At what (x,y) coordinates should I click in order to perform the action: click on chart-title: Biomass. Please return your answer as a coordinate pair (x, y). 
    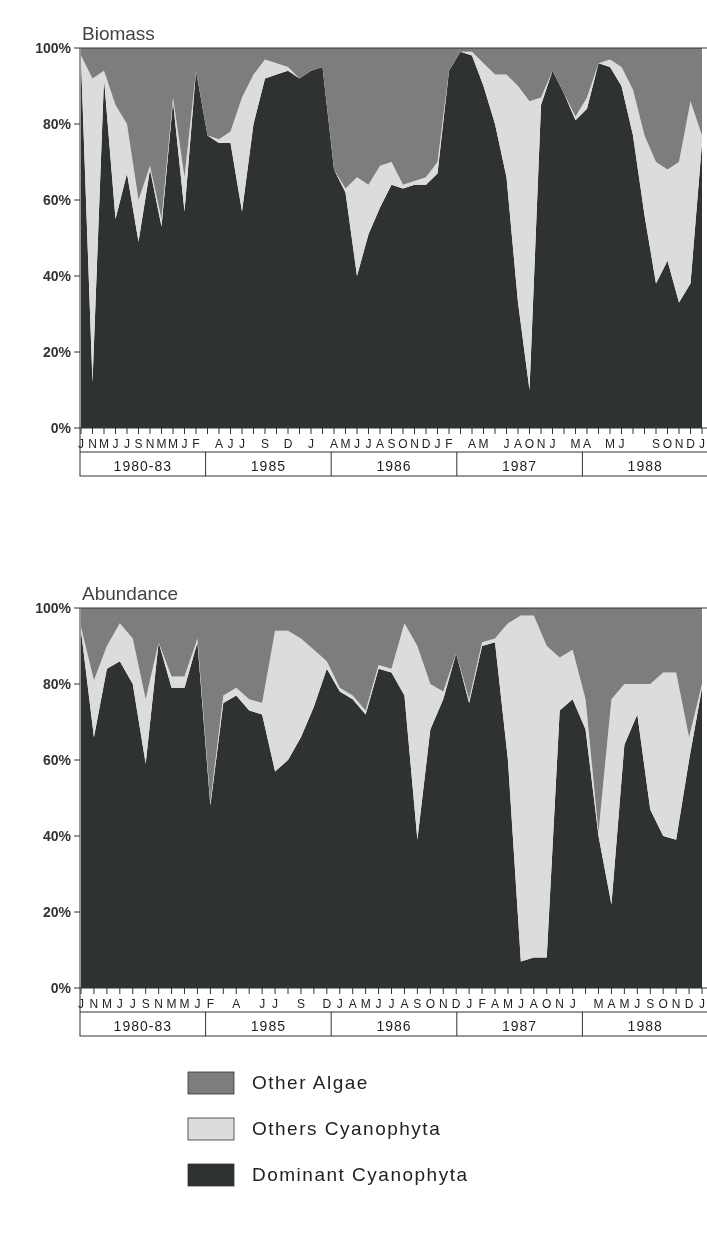
    Looking at the image, I should click on (118, 33).